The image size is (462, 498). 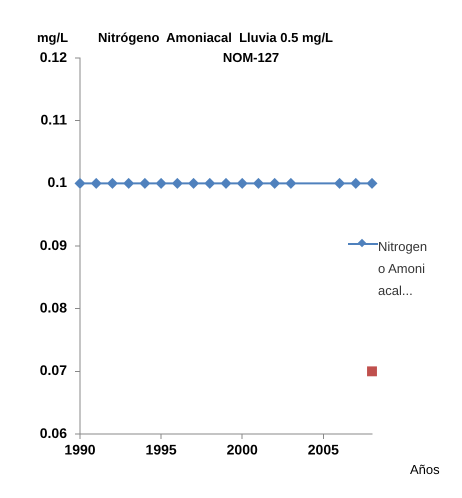 I want to click on x-tick-label: 2005, so click(x=324, y=449).